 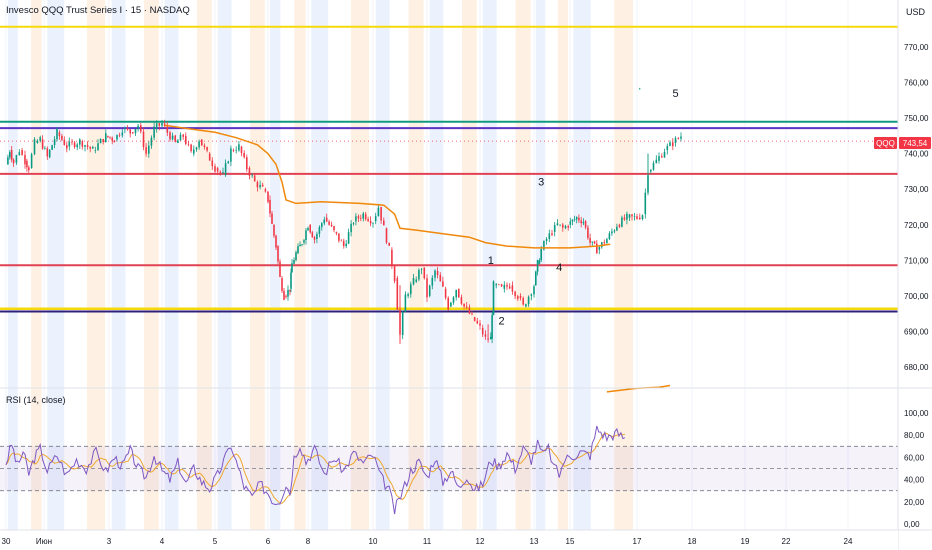 What do you see at coordinates (916, 83) in the screenshot?
I see `price-tick-label: 760,00` at bounding box center [916, 83].